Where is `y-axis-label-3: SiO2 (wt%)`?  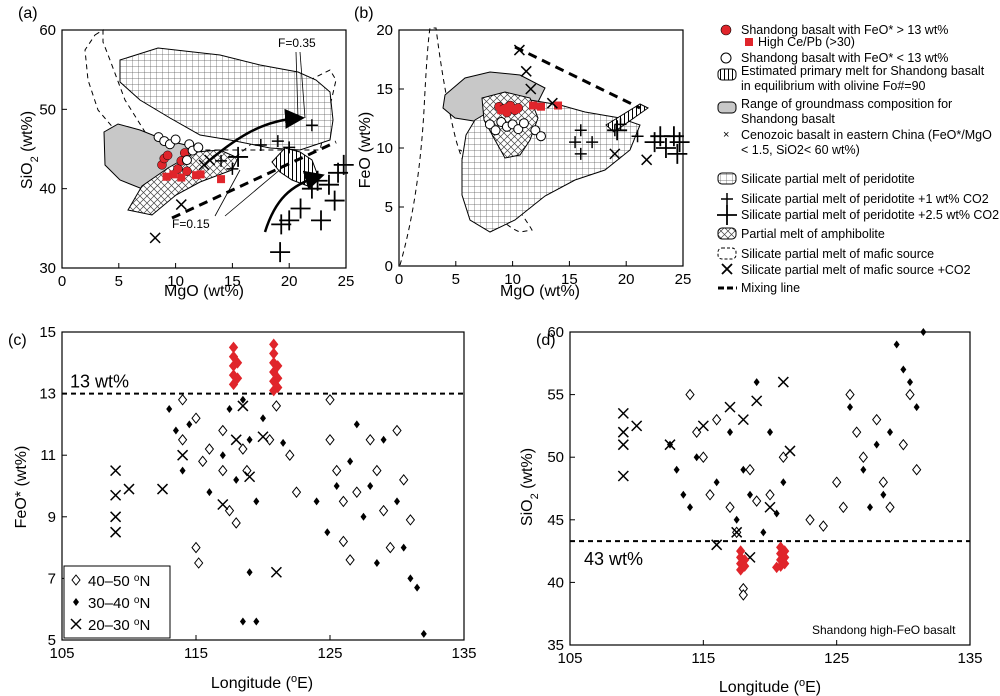 y-axis-label-3: SiO2 (wt%) is located at coordinates (530, 487).